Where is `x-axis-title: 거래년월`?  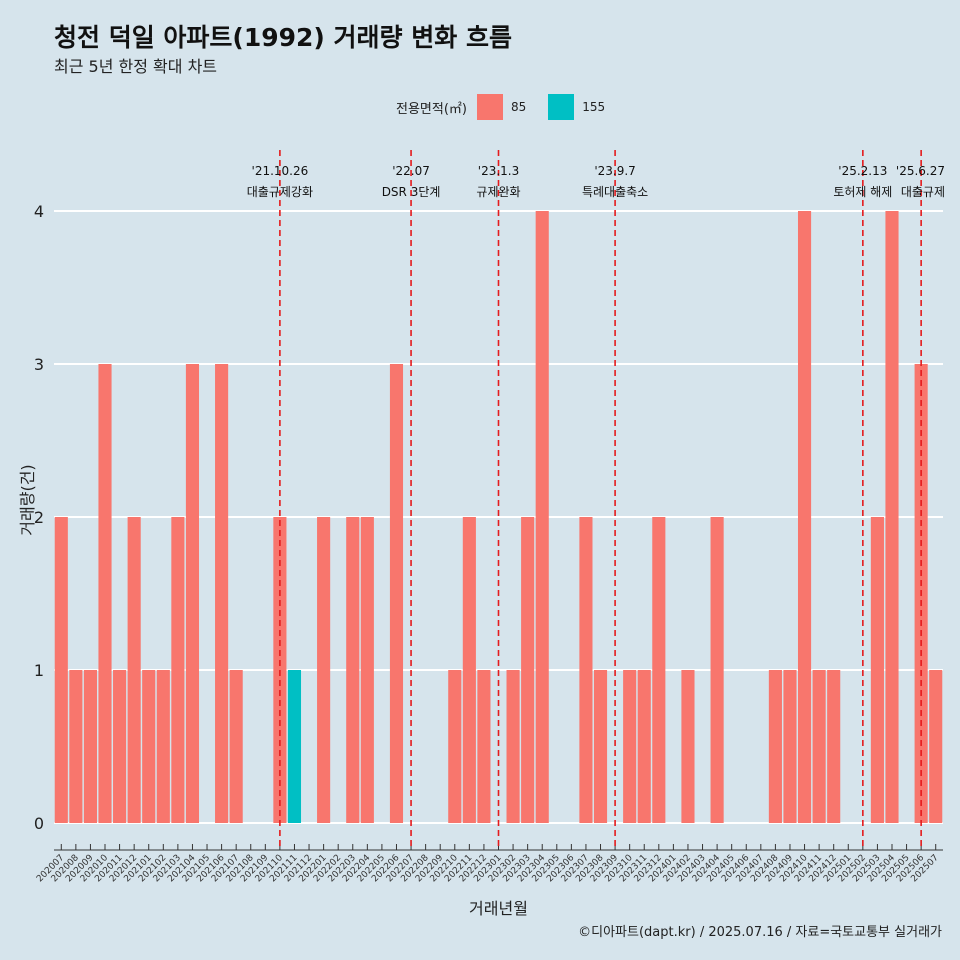
x-axis-title: 거래년월 is located at coordinates (498, 908).